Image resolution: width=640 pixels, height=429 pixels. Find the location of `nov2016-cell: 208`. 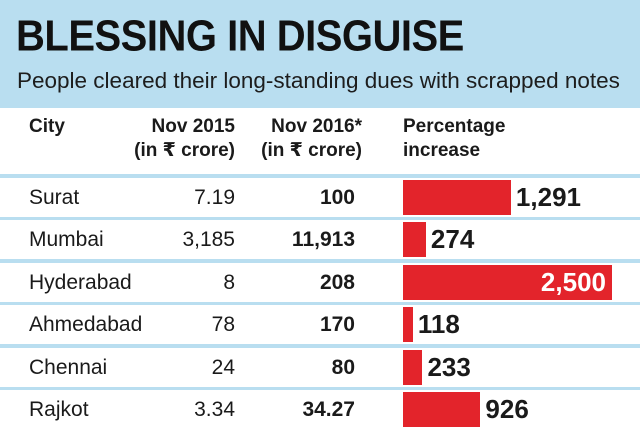

nov2016-cell: 208 is located at coordinates (337, 282).